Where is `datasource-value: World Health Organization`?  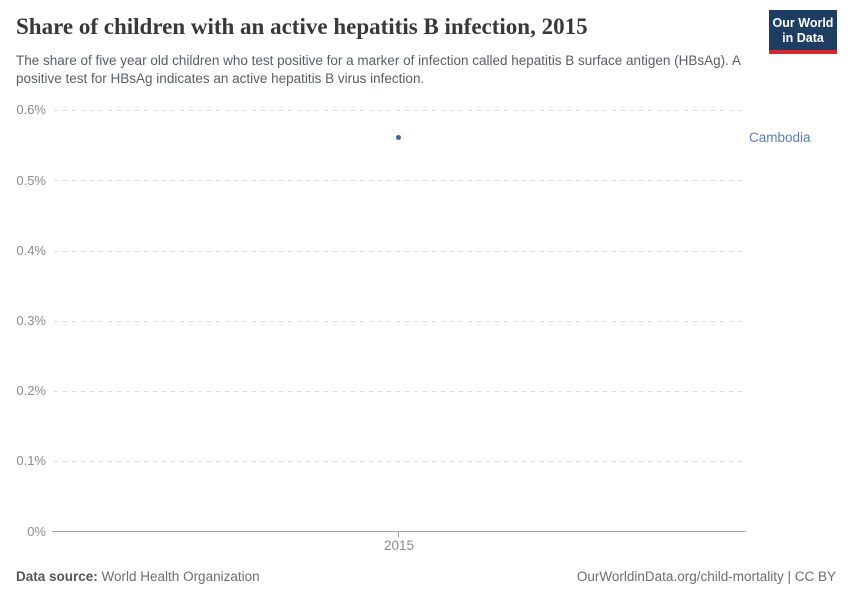 datasource-value: World Health Organization is located at coordinates (178, 576).